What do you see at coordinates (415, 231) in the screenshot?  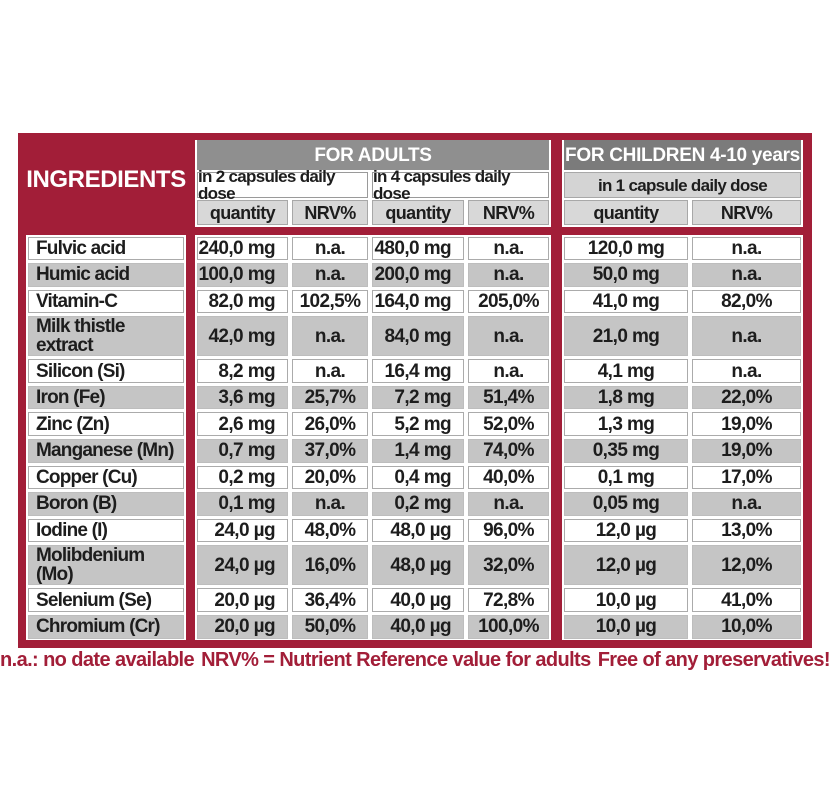 I see `divider-header-body` at bounding box center [415, 231].